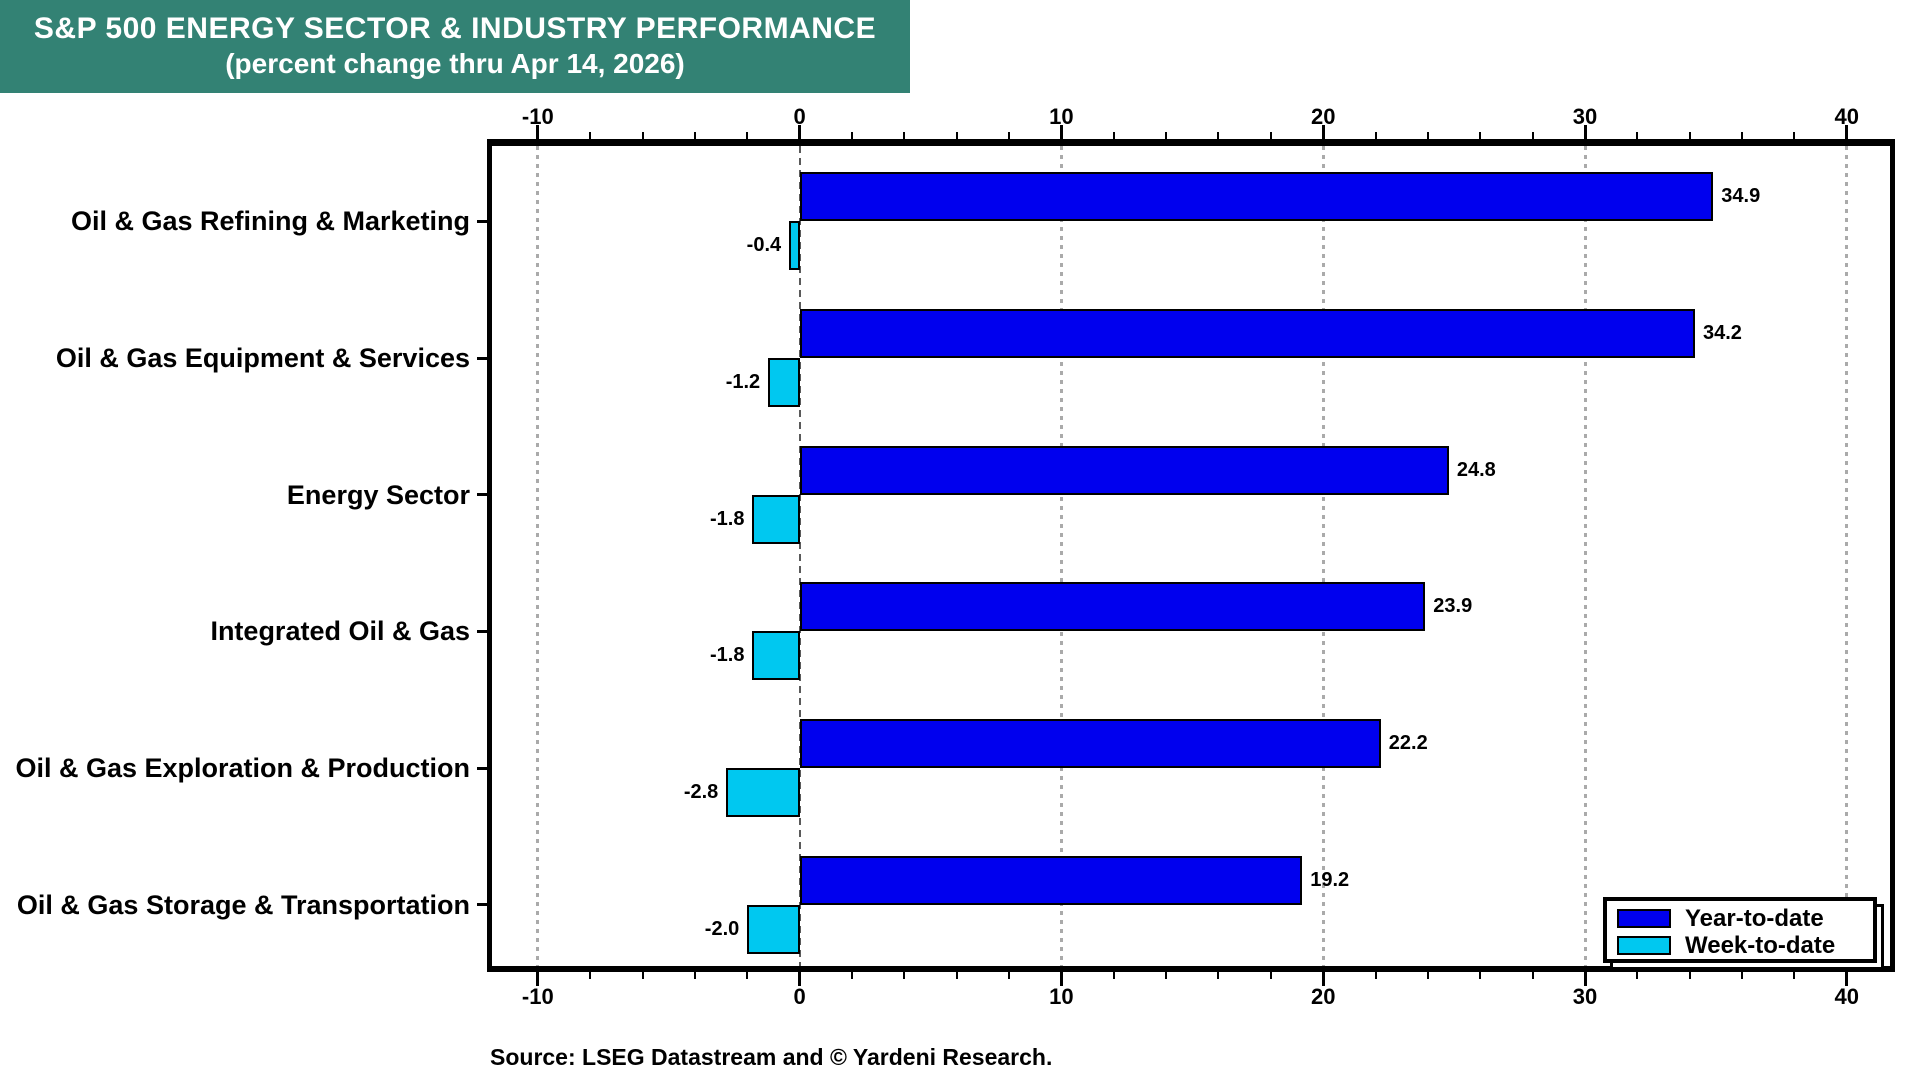  Describe the element at coordinates (1847, 116) in the screenshot. I see `x-tick-label-top: 40` at that location.